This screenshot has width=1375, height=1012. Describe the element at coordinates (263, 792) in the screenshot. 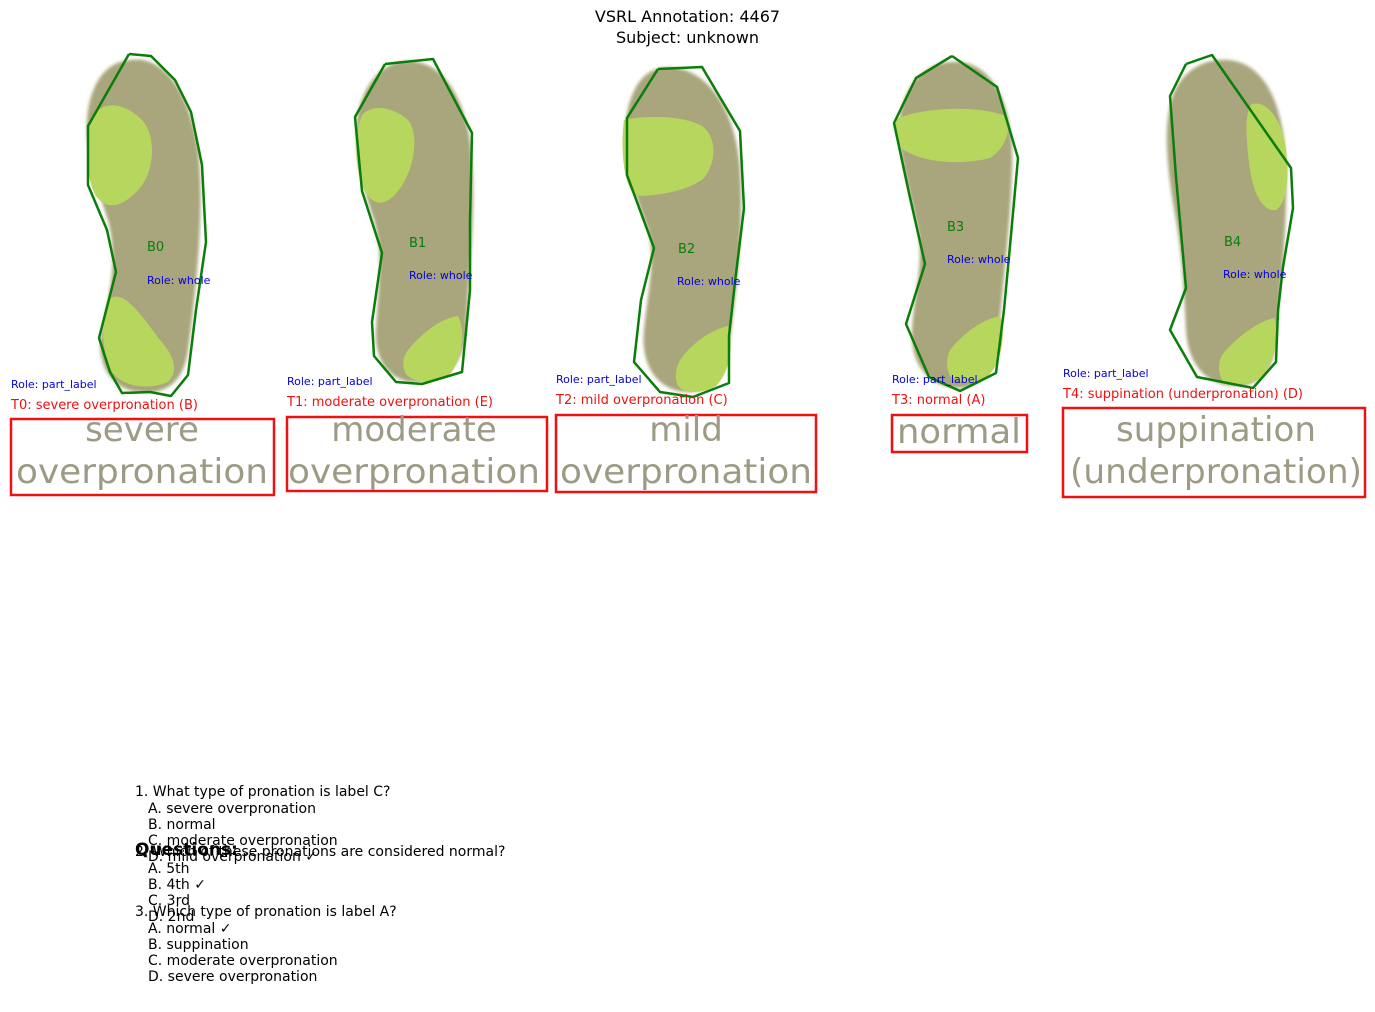

I see `question-1: 1. What type of pronation is label C?` at that location.